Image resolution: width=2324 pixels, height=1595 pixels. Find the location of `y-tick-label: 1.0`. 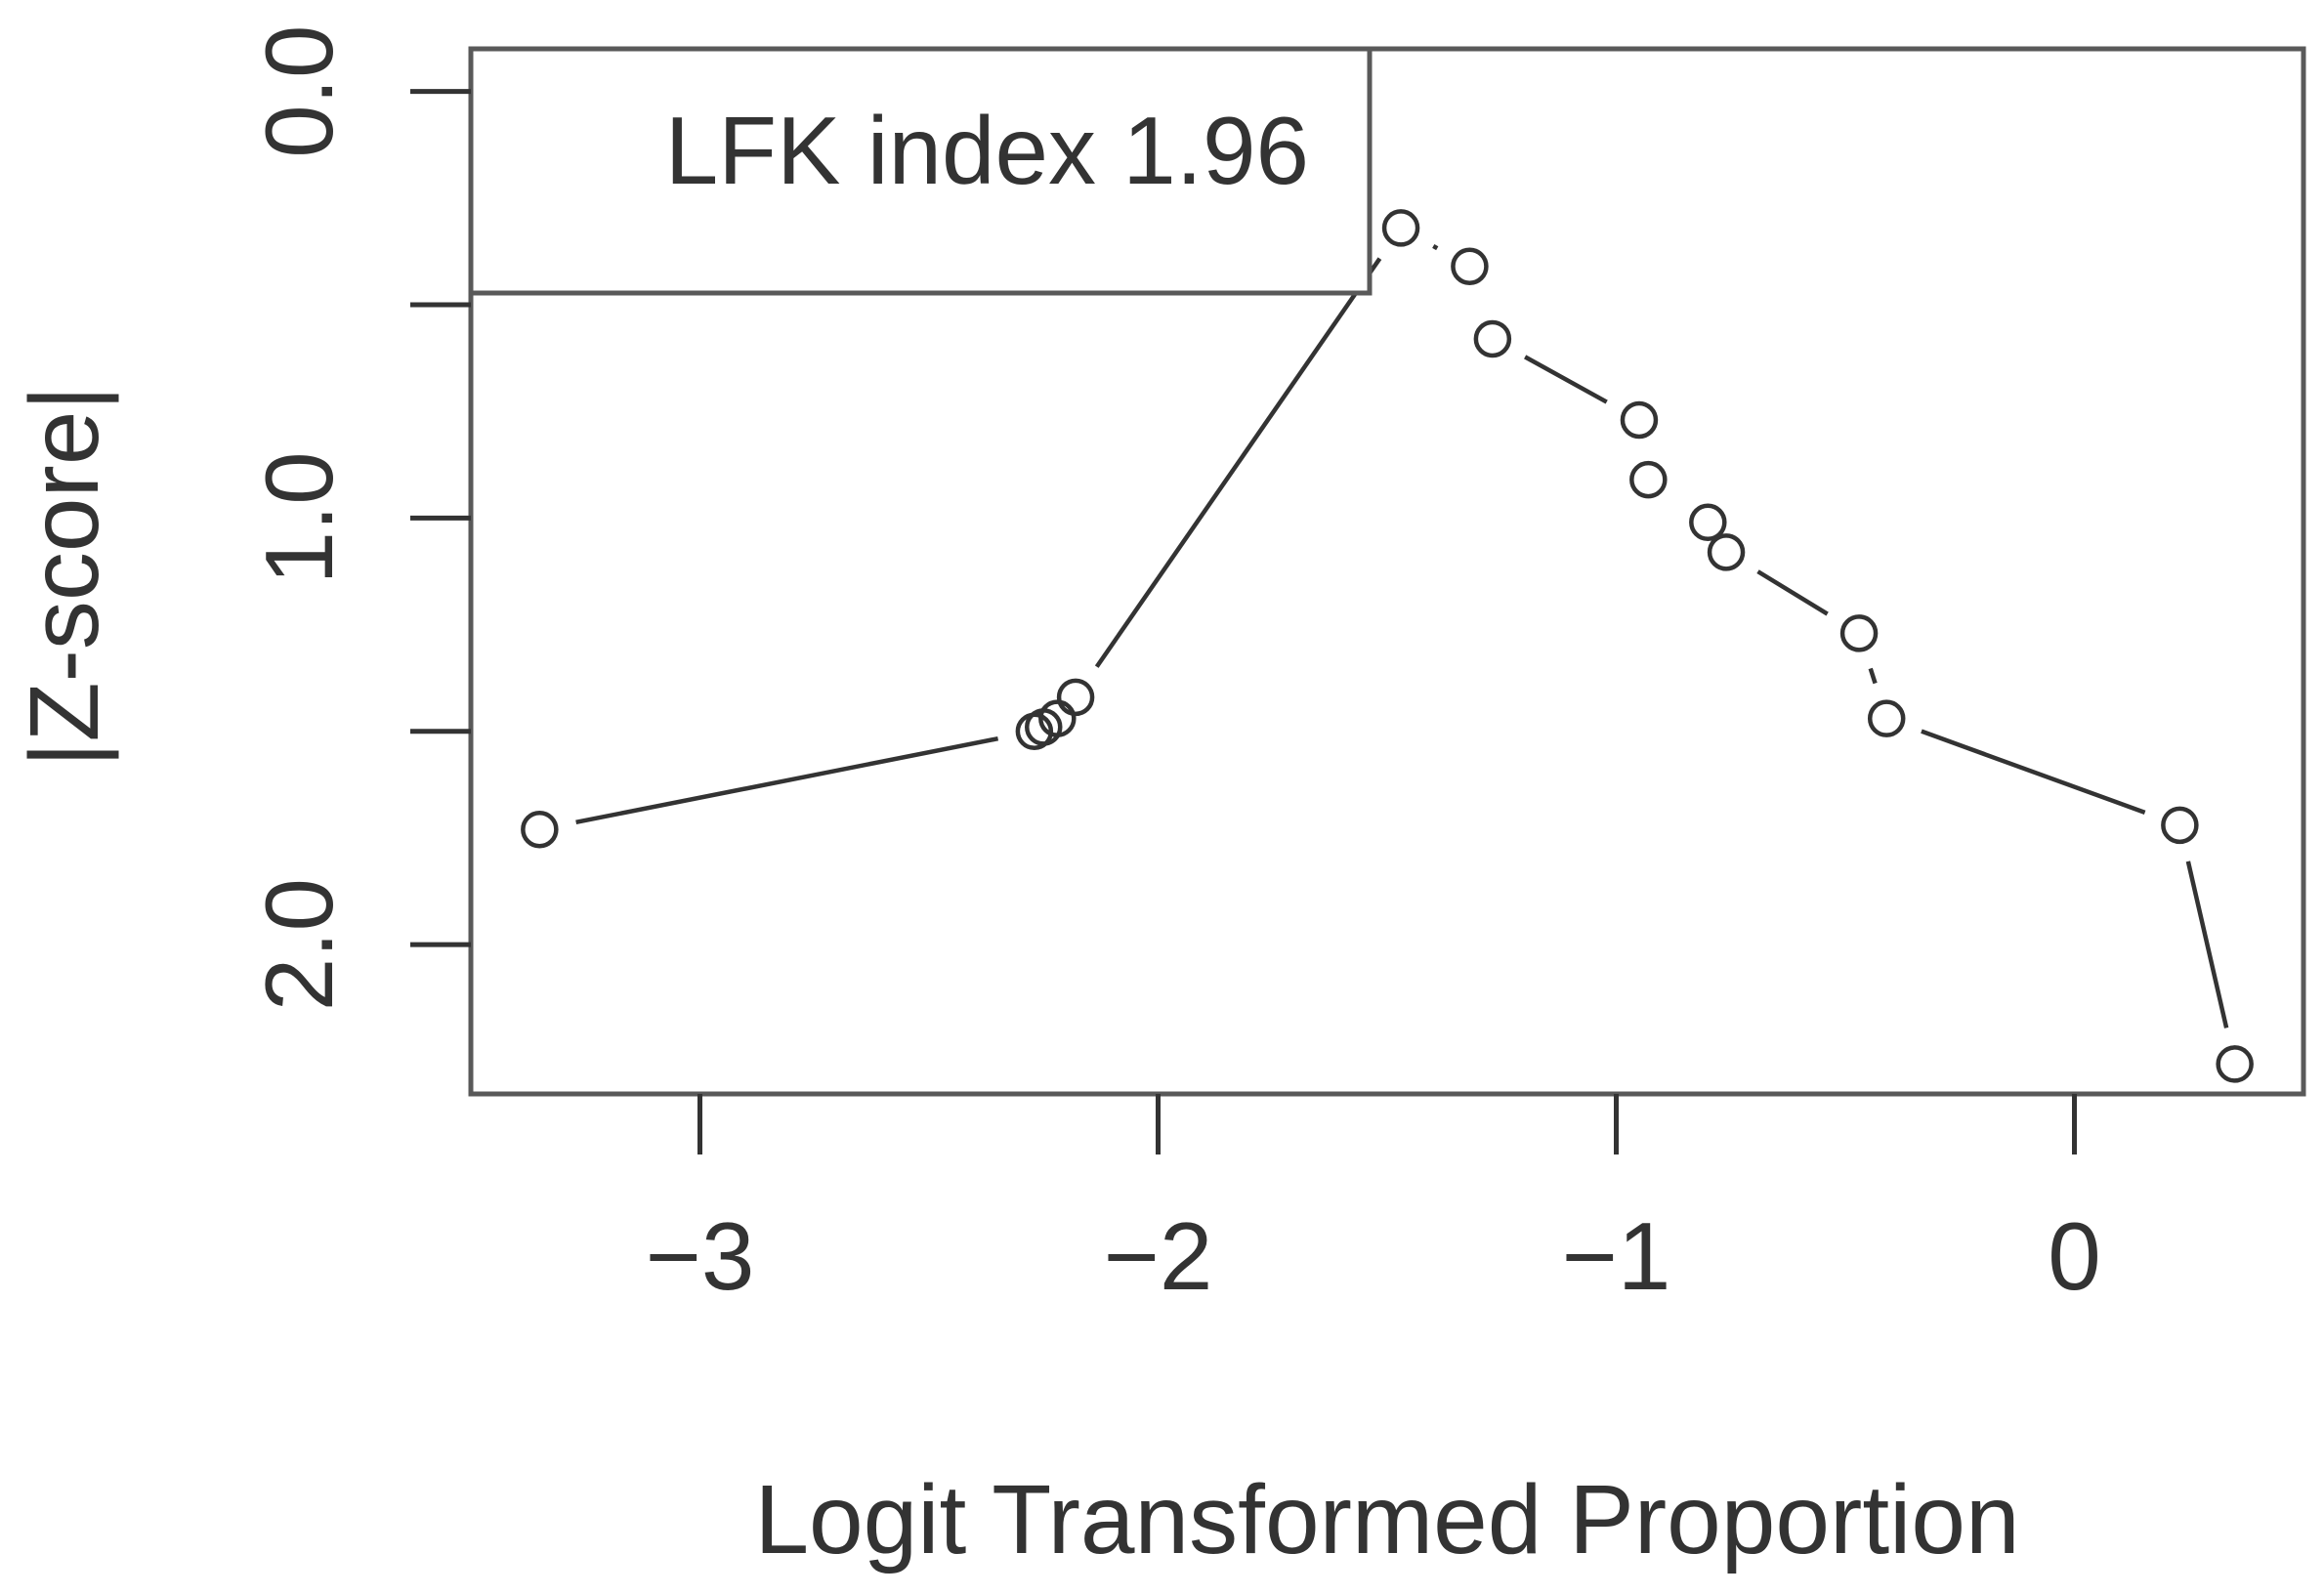

y-tick-label: 1.0 is located at coordinates (299, 517).